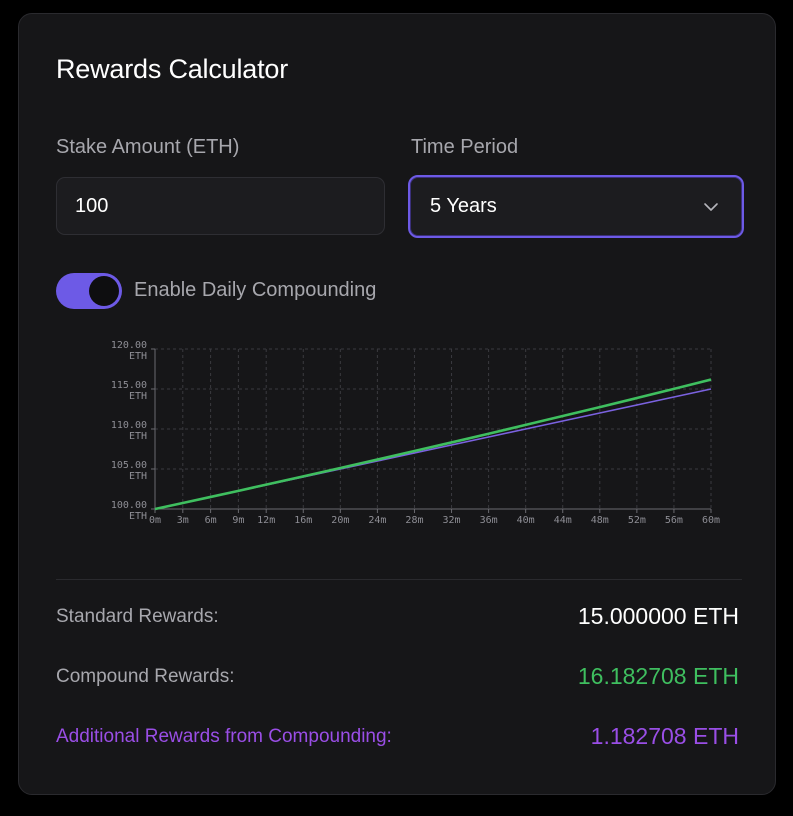 Image resolution: width=793 pixels, height=816 pixels. Describe the element at coordinates (674, 520) in the screenshot. I see `chart-x-tick-label: 56m` at that location.